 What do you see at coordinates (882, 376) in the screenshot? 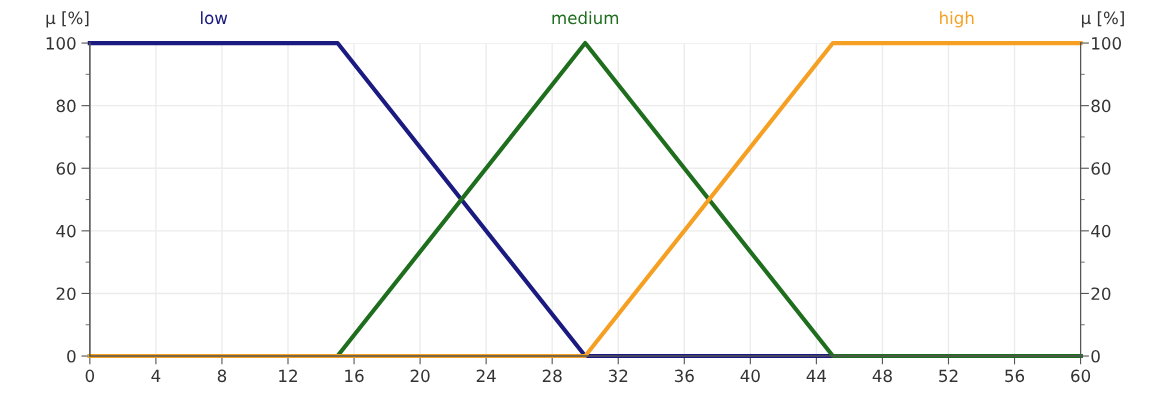
I see `x-tick-label: 48` at bounding box center [882, 376].